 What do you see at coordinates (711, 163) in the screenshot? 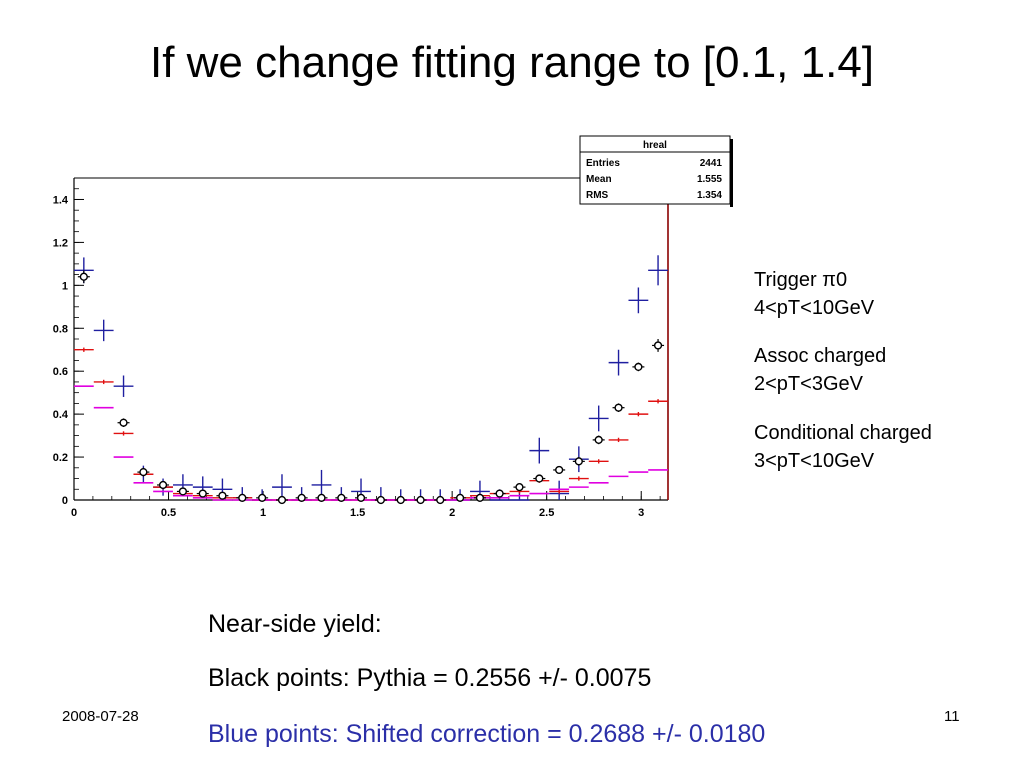
I see `stats-entries-value: 2441` at bounding box center [711, 163].